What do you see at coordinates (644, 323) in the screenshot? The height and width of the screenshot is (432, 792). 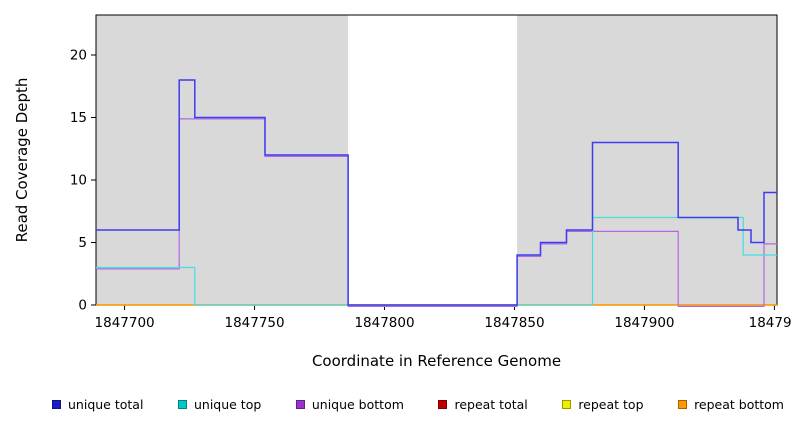 I see `x-tick-label: 1847900` at bounding box center [644, 323].